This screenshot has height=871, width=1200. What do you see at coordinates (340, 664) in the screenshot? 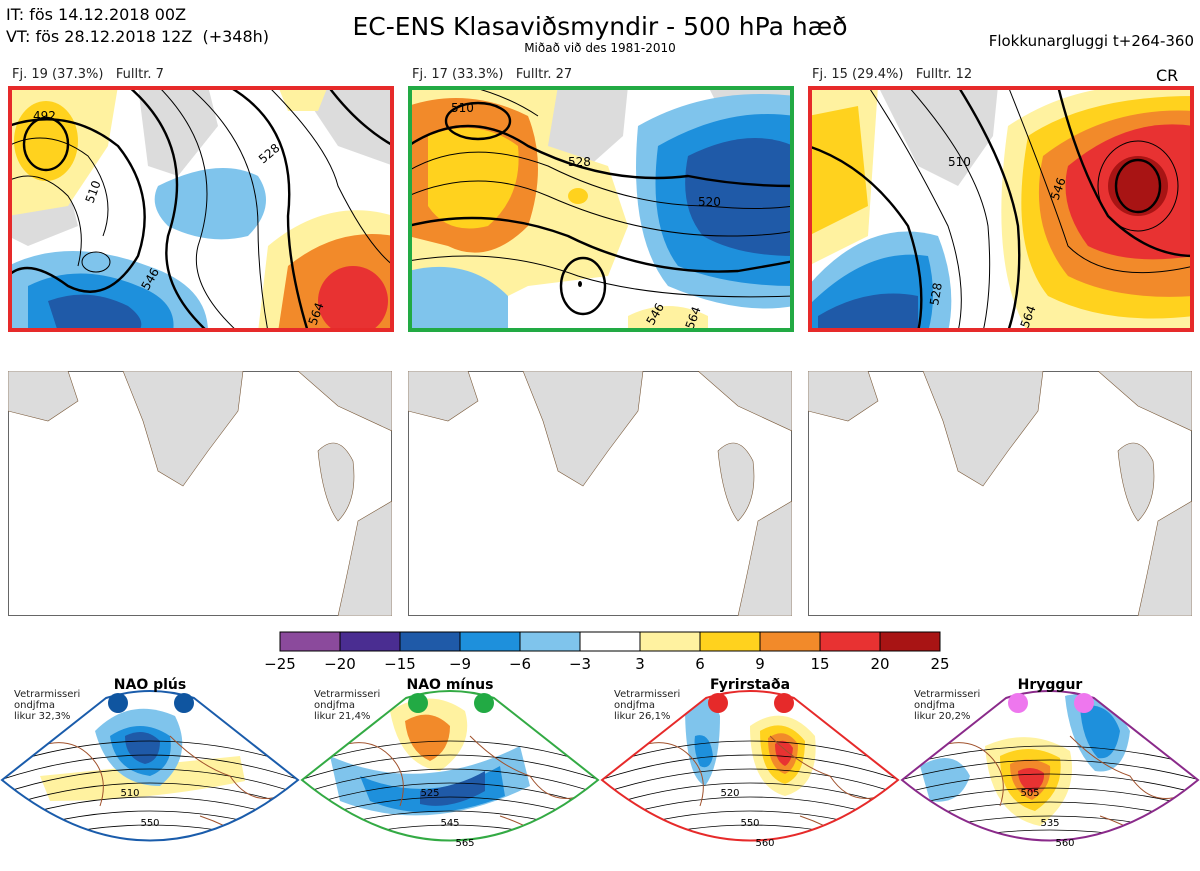
I see `colorbar-tick-label: −20` at bounding box center [340, 664].